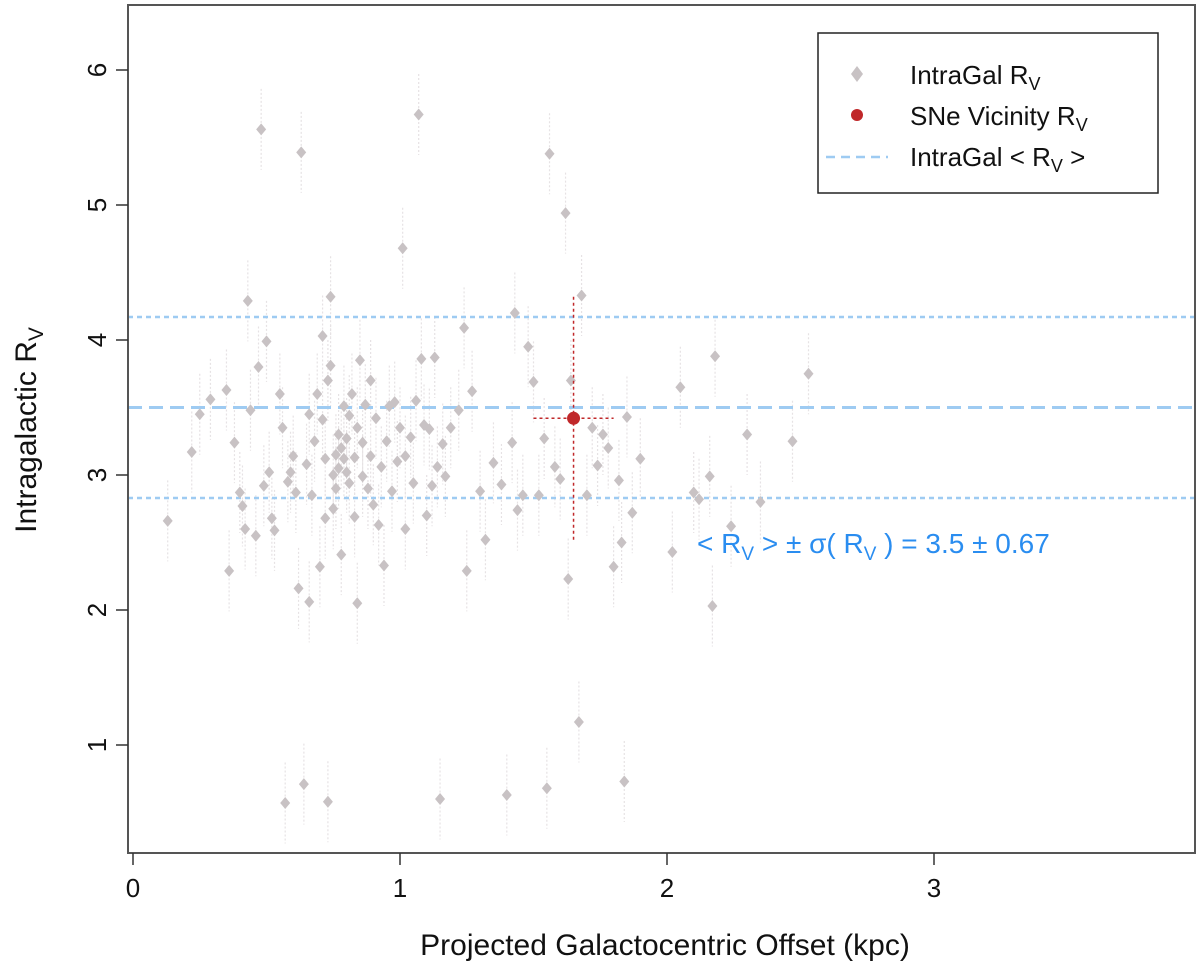  I want to click on sne-layer, so click(573, 418).